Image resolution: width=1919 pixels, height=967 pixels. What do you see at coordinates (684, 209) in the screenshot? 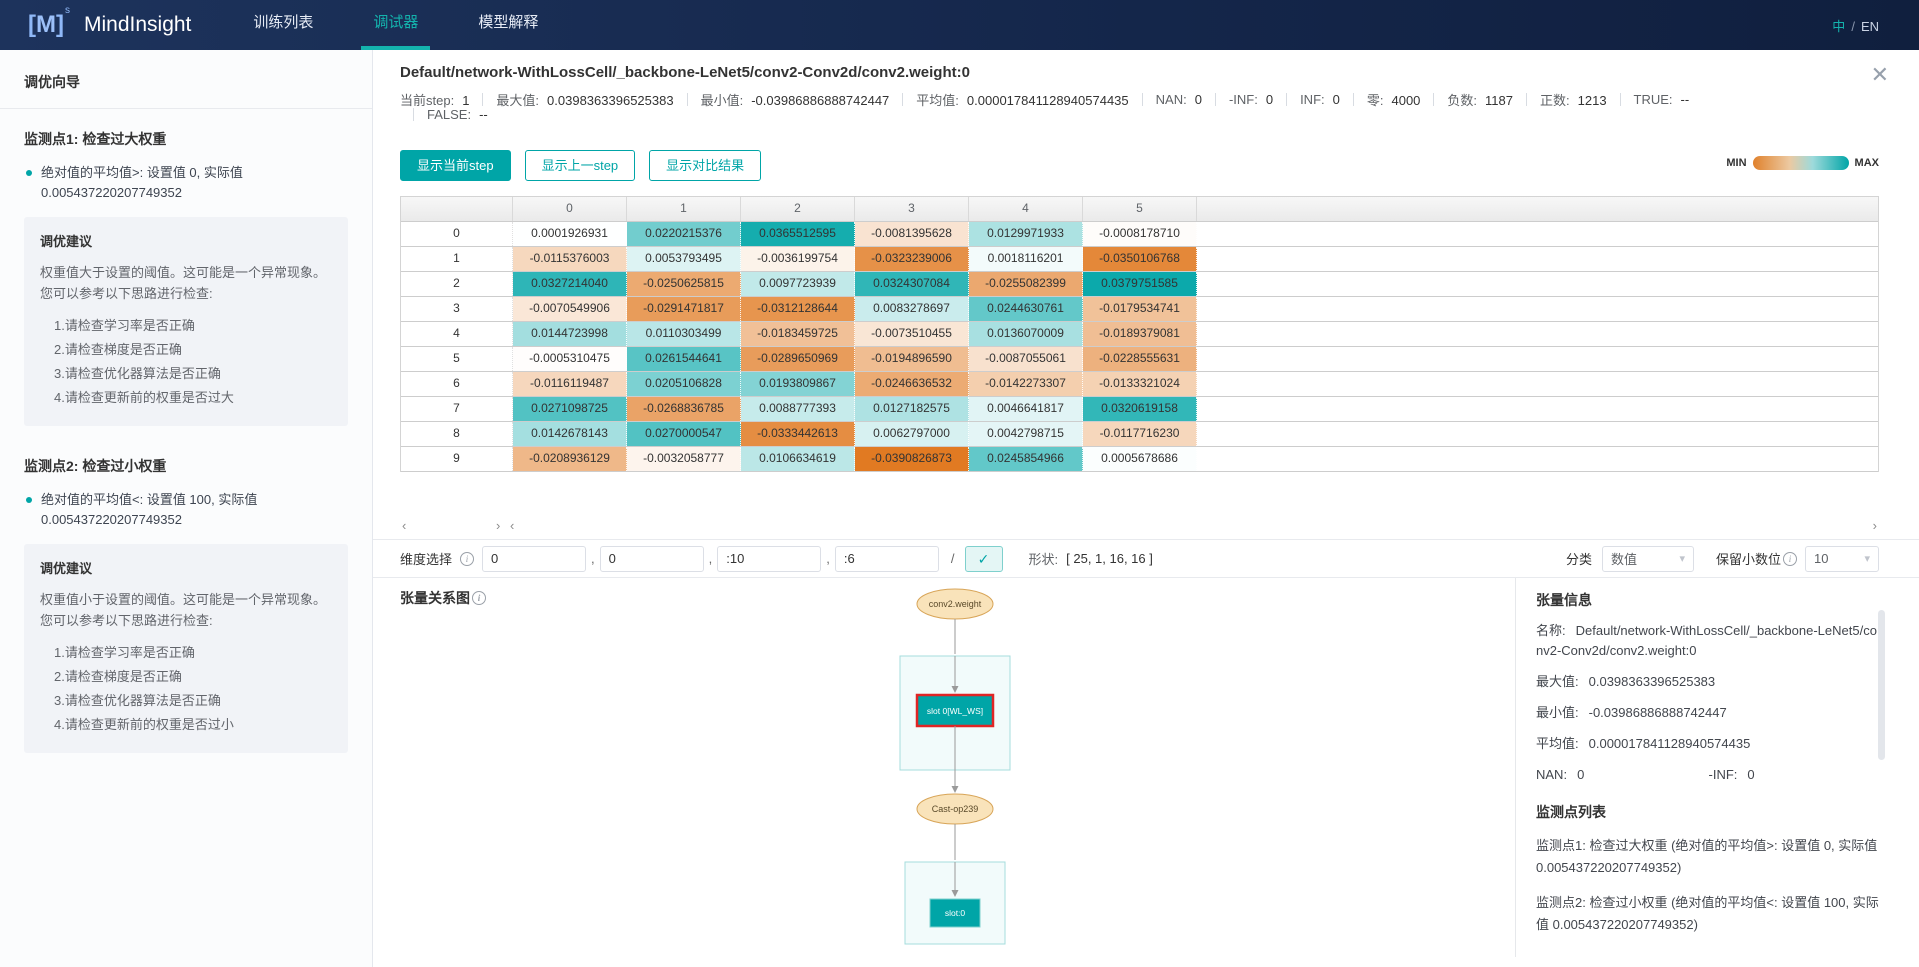
I see `table-column-header: 1` at bounding box center [684, 209].